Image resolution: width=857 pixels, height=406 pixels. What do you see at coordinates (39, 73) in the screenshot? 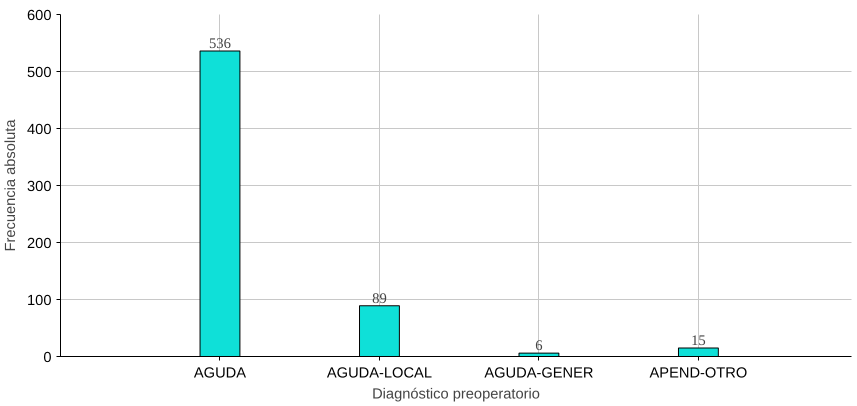
I see `y-tick-label: 500` at bounding box center [39, 73].